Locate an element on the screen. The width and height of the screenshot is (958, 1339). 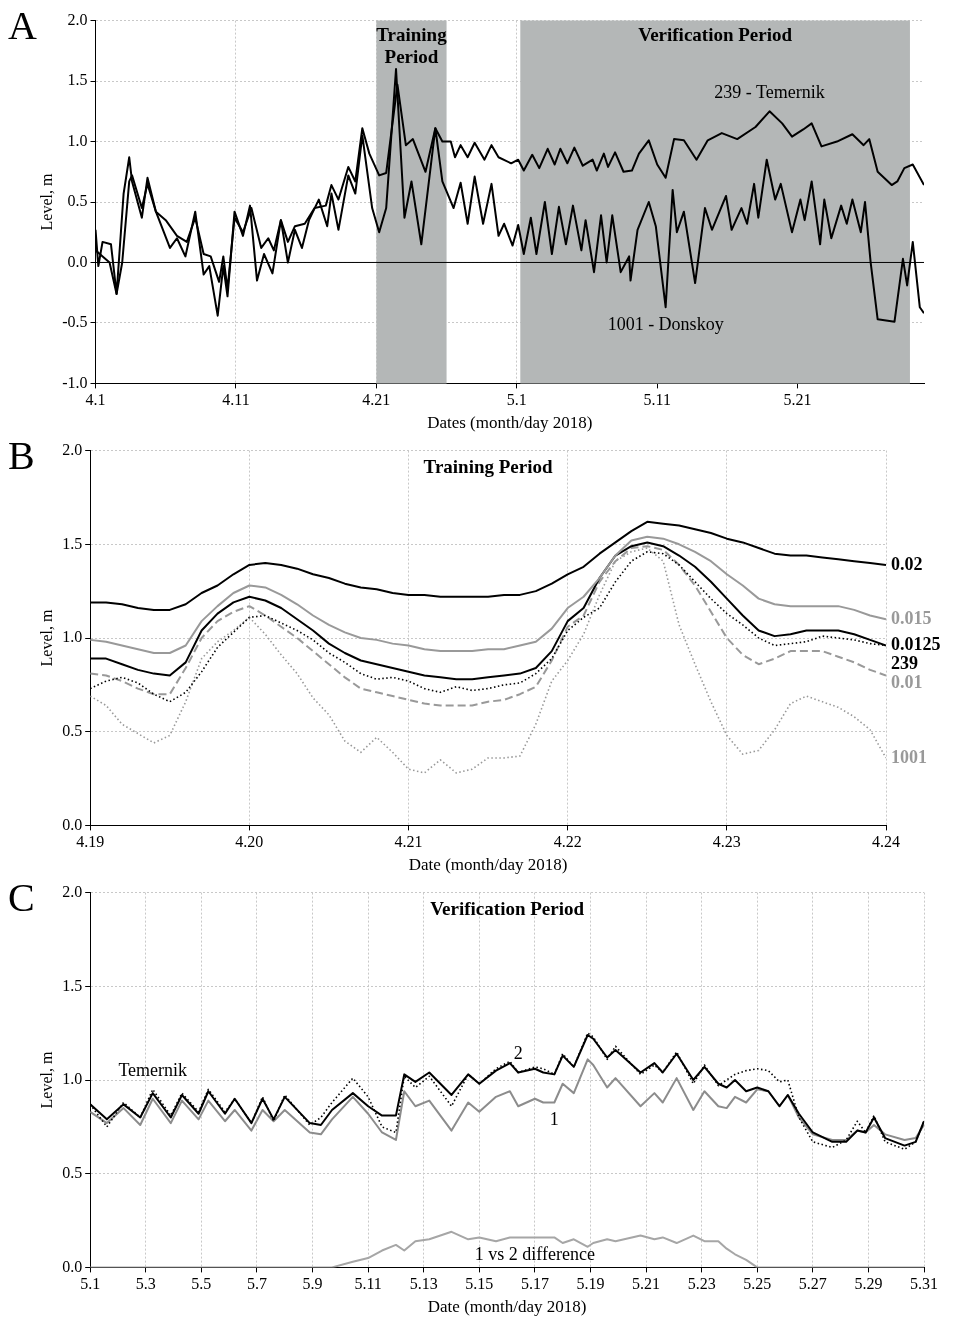
annotation: Temernik is located at coordinates (153, 1070).